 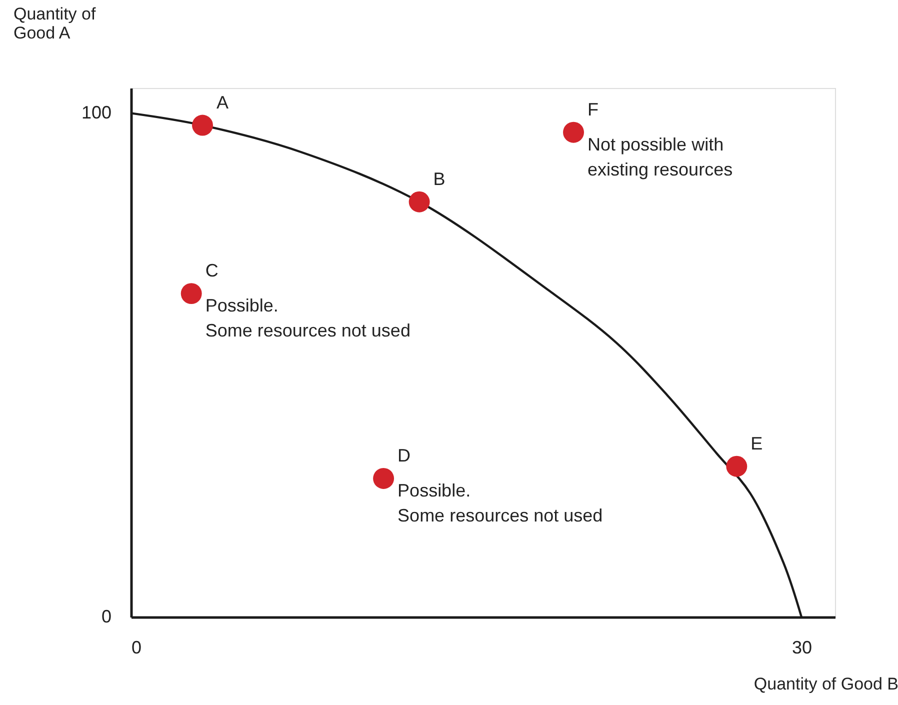 What do you see at coordinates (439, 178) in the screenshot?
I see `data-label: B` at bounding box center [439, 178].